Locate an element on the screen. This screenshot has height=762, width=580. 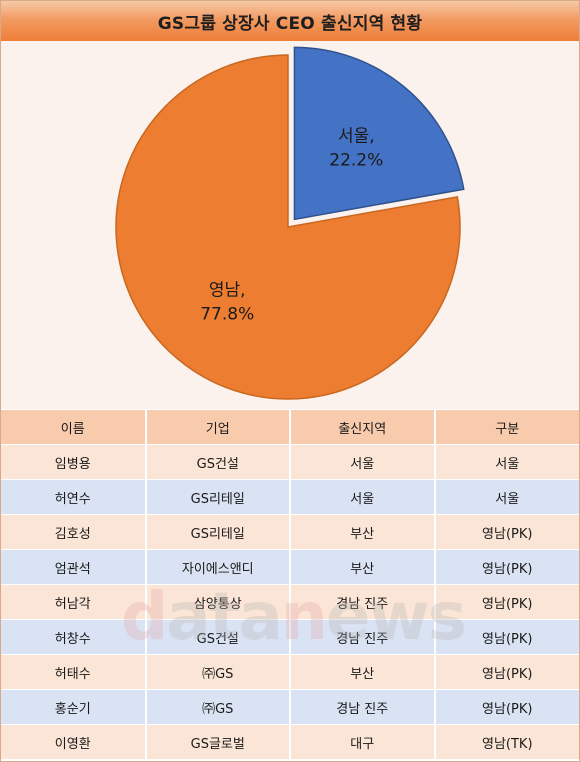
table-header-row: 이름 기업 출신지역 구분 is located at coordinates (290, 427).